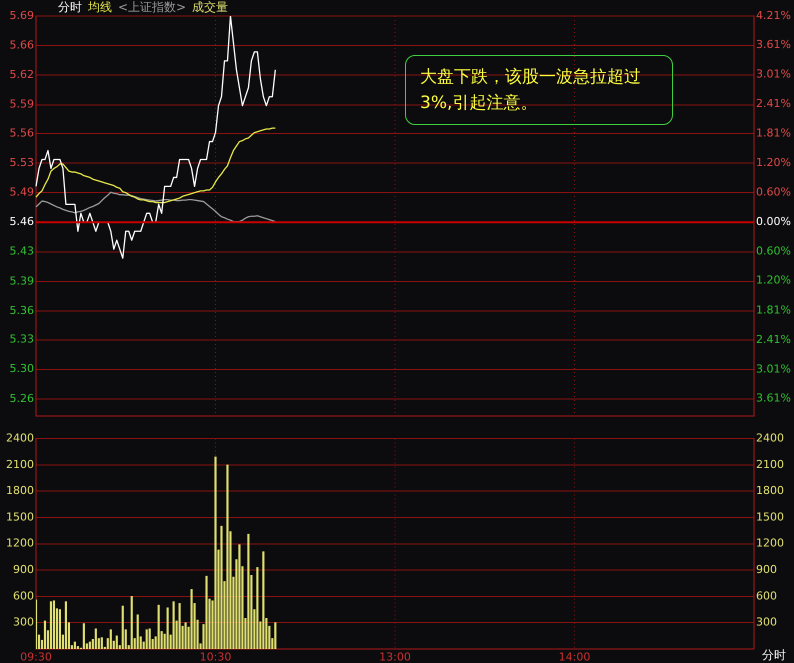  What do you see at coordinates (23, 569) in the screenshot?
I see `y-tick-label: 900` at bounding box center [23, 569].